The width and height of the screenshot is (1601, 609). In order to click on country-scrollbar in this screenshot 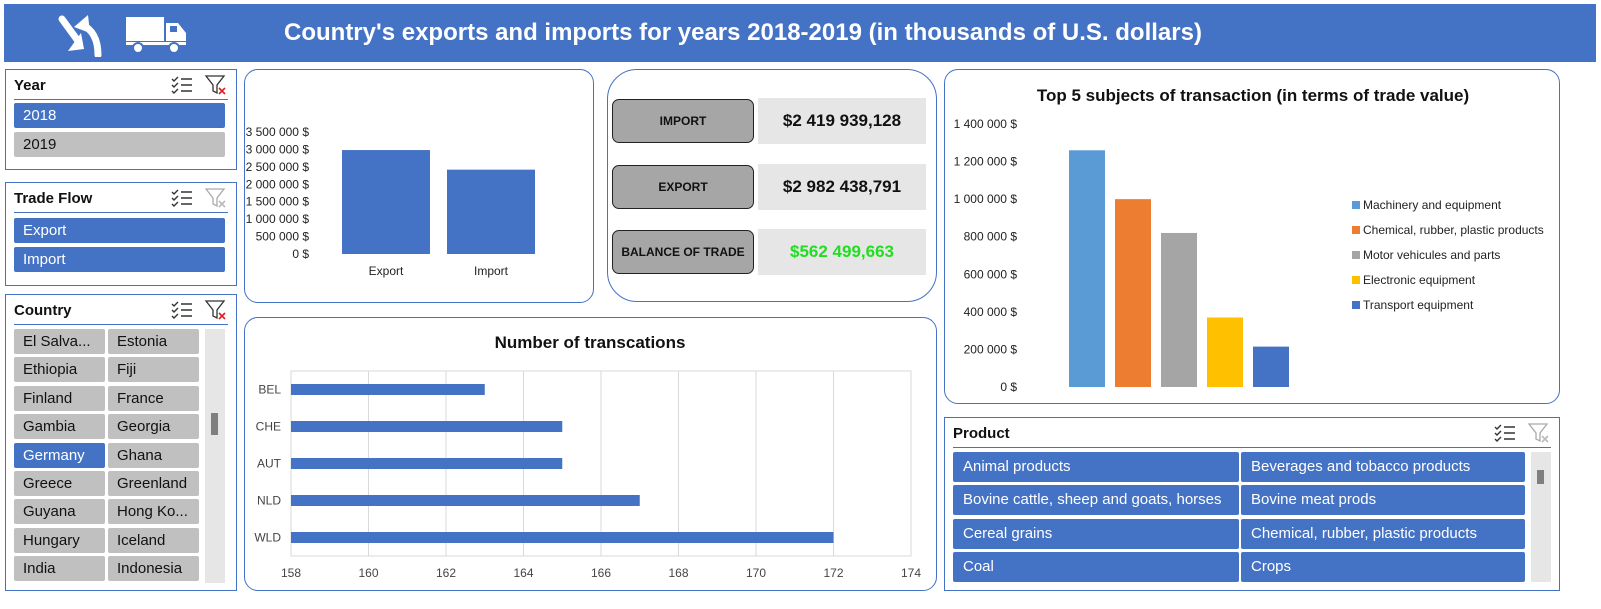, I will do `click(215, 456)`.